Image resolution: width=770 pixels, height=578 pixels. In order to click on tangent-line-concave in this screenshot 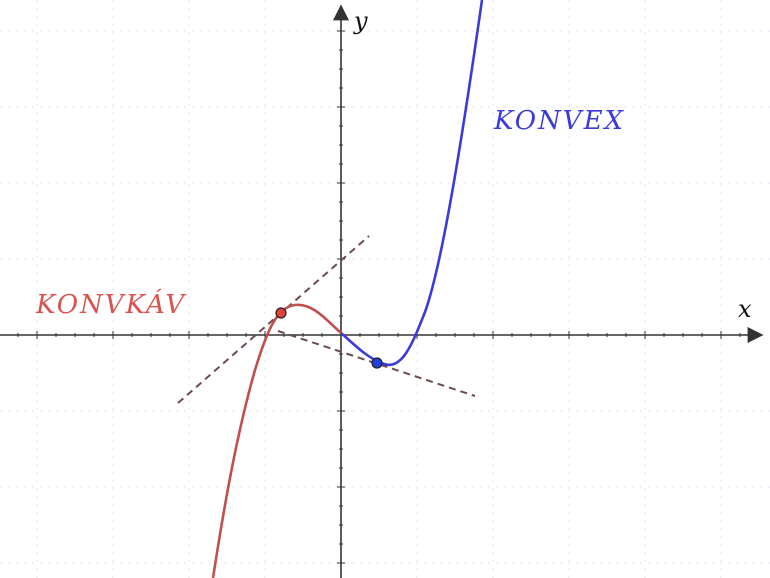, I will do `click(273, 319)`.